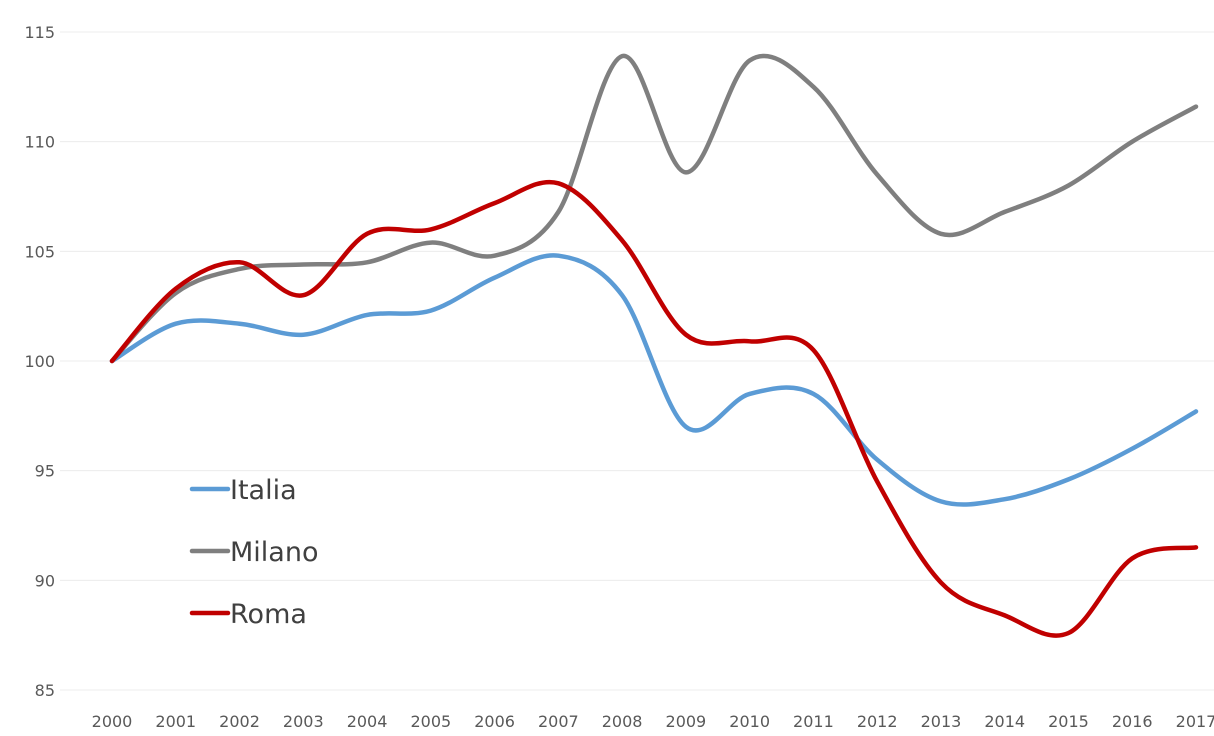 This screenshot has width=1214, height=736. Describe the element at coordinates (749, 721) in the screenshot. I see `x-tick-label: 2010` at that location.